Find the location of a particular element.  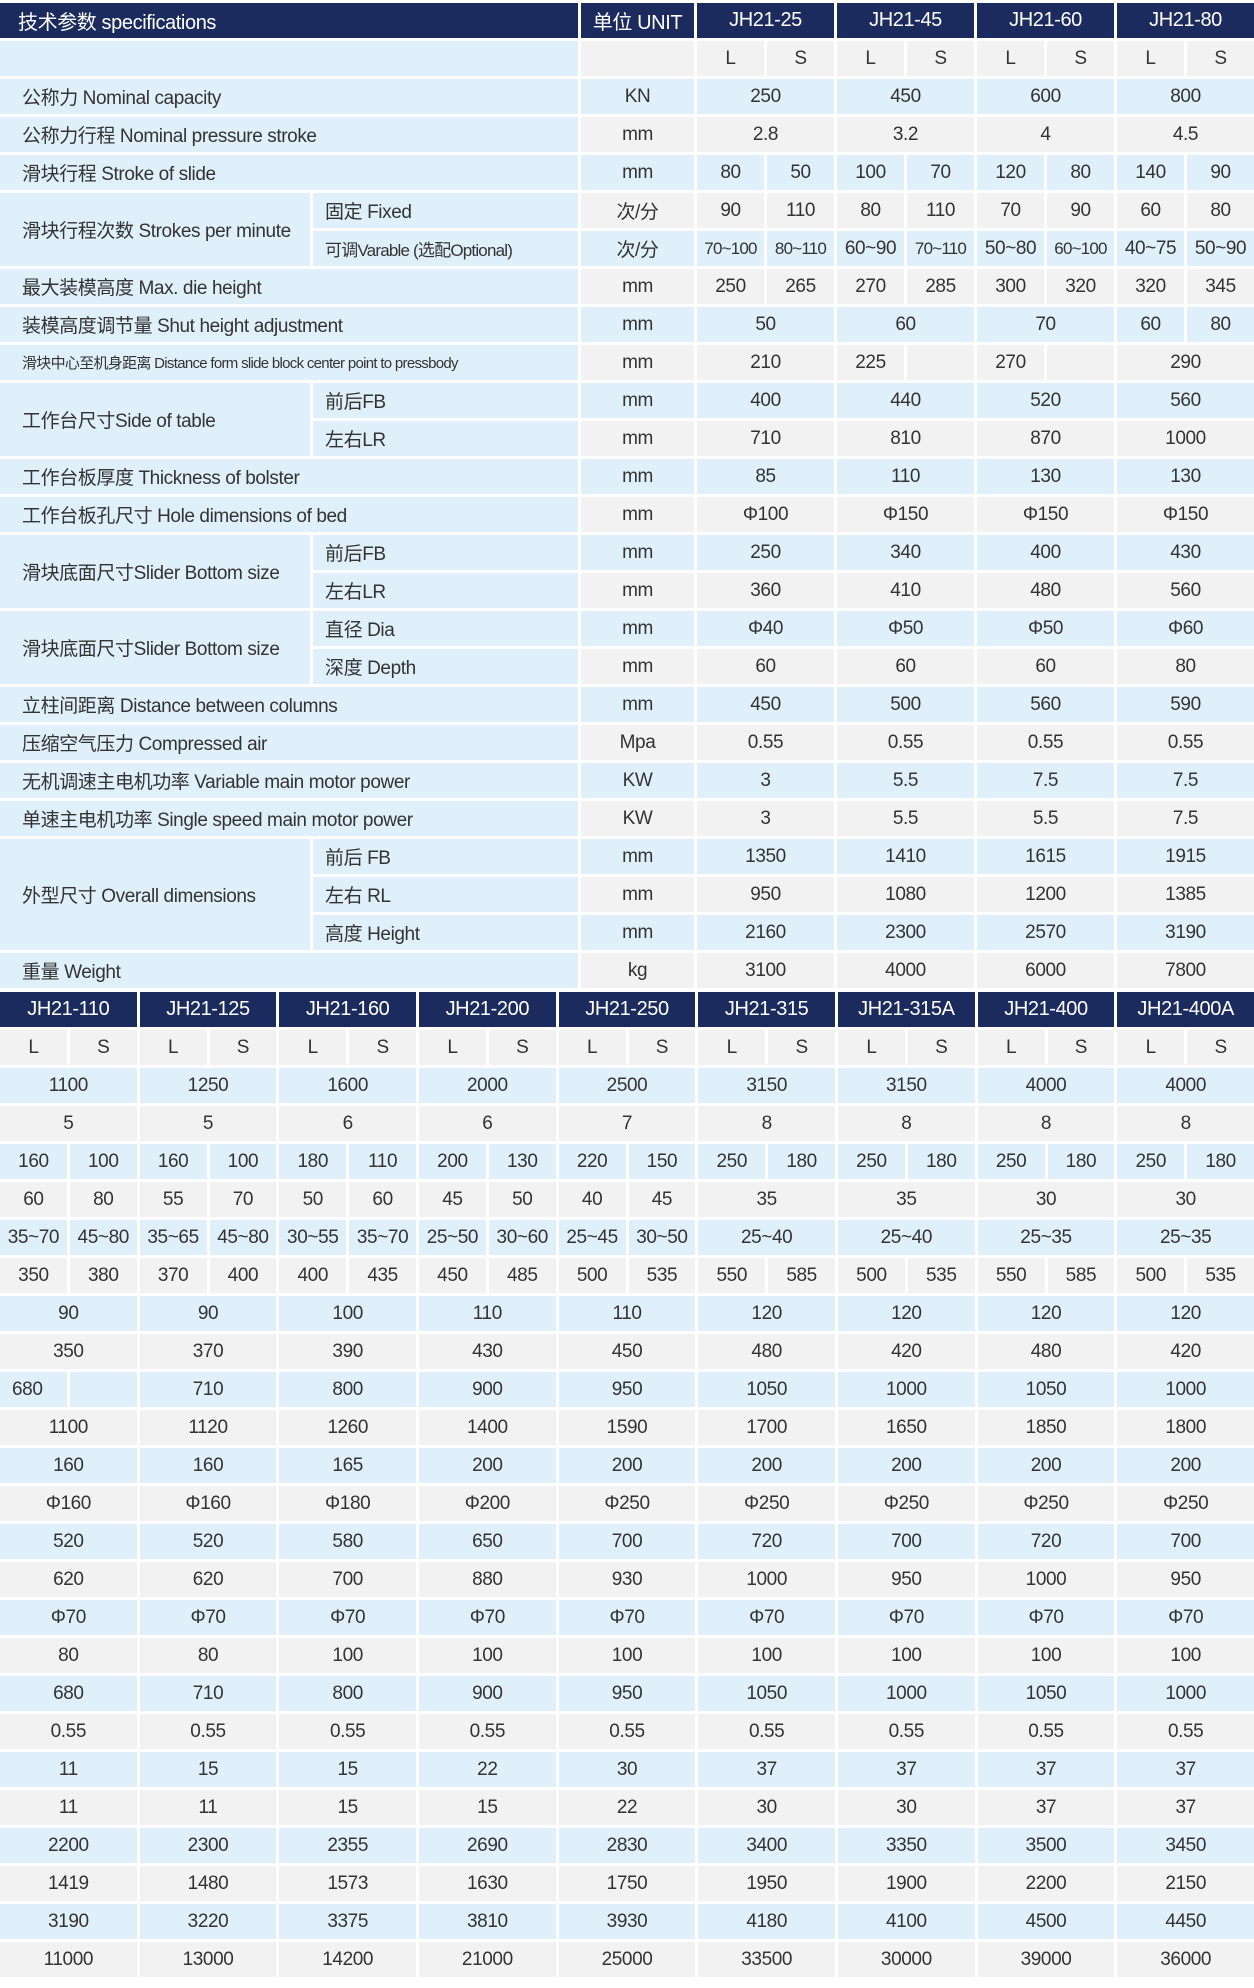

value-cell-s: 30~50 is located at coordinates (662, 1237).